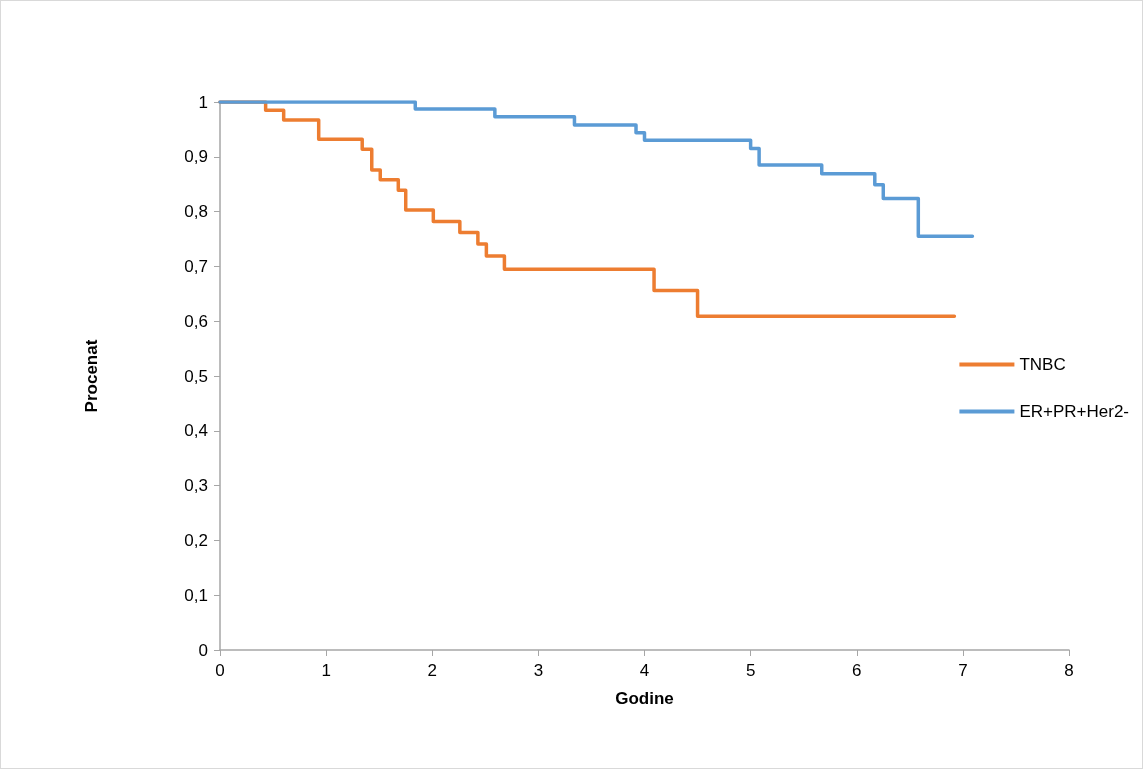  What do you see at coordinates (196, 431) in the screenshot?
I see `y-tick-label: 0,4` at bounding box center [196, 431].